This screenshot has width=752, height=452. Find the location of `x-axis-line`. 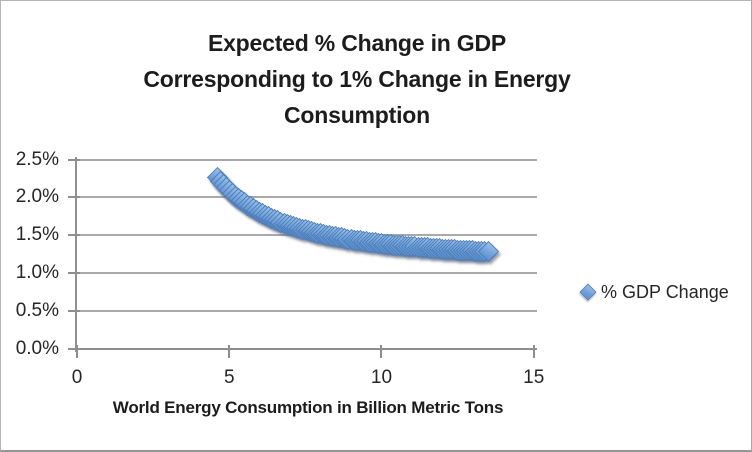

x-axis-line is located at coordinates (306, 348).